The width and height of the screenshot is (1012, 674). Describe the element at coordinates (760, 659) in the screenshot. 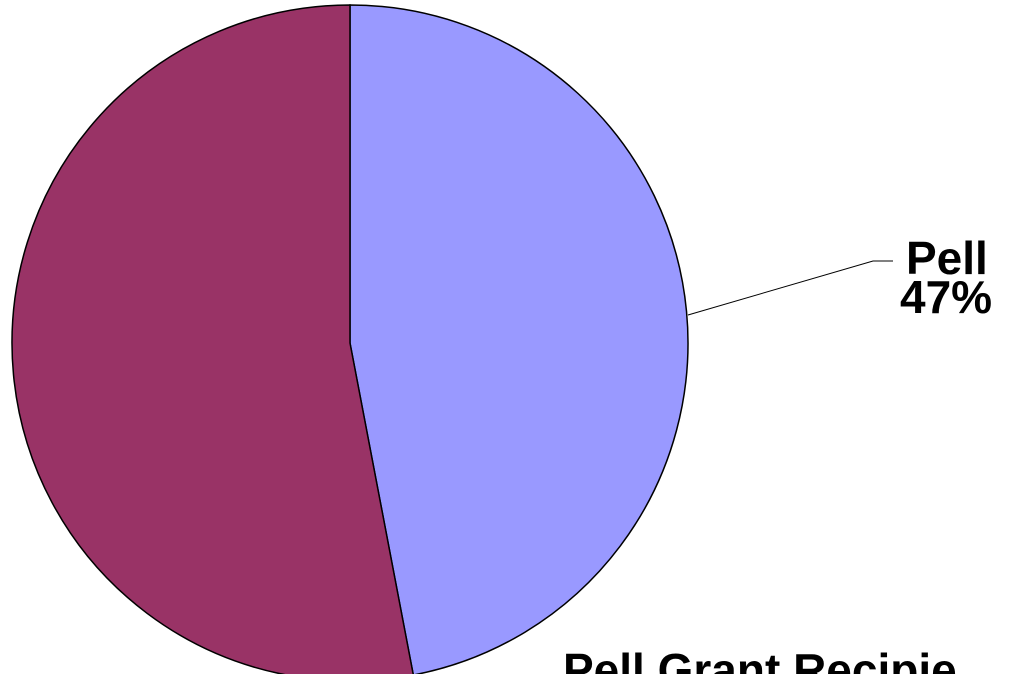

I see `chart-caption: Pell Grant Recipie` at that location.